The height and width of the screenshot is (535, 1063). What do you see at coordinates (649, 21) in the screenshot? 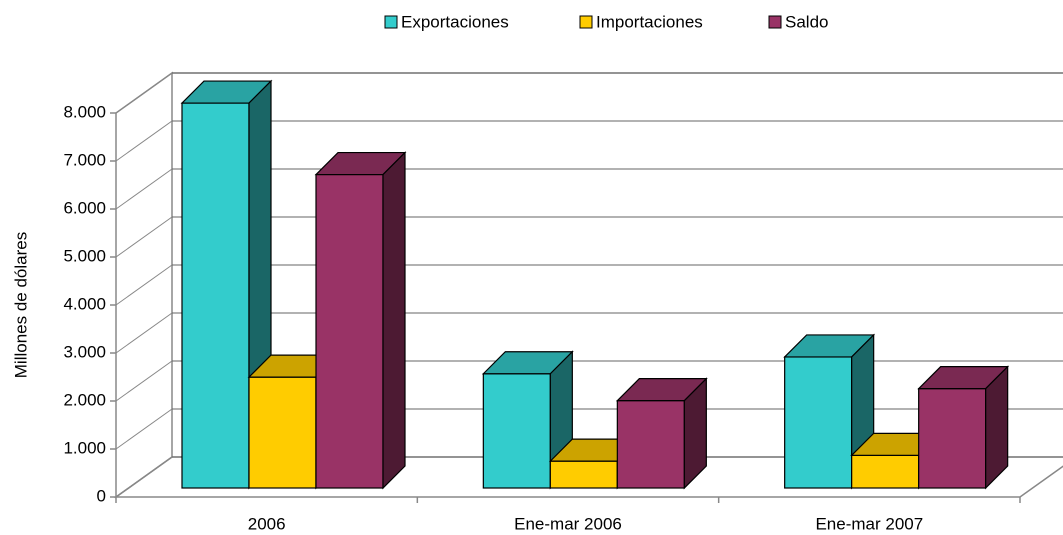
I see `legend-label: Importaciones` at bounding box center [649, 21].